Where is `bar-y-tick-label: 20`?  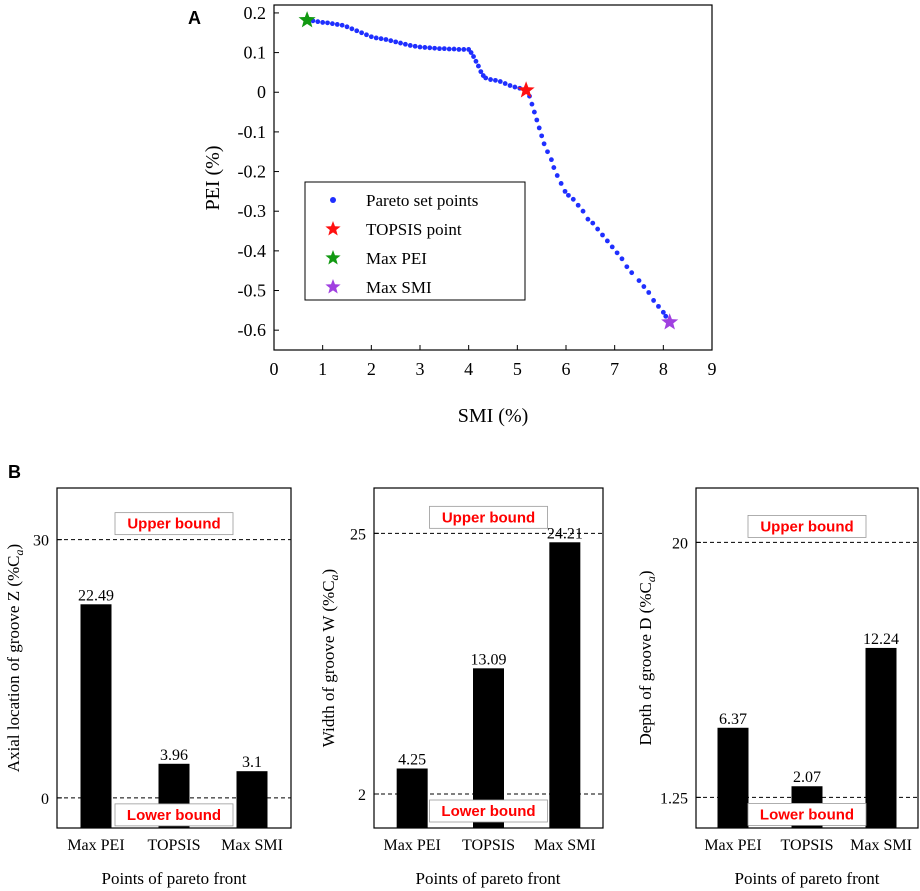 bar-y-tick-label: 20 is located at coordinates (680, 543).